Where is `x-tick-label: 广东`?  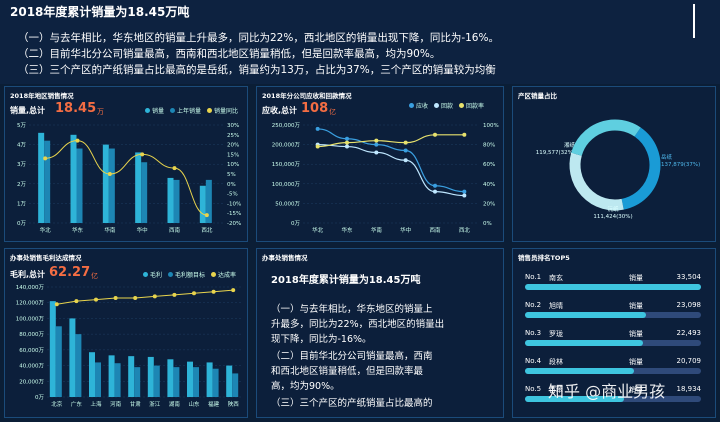 x-tick-label: 广东 is located at coordinates (77, 404).